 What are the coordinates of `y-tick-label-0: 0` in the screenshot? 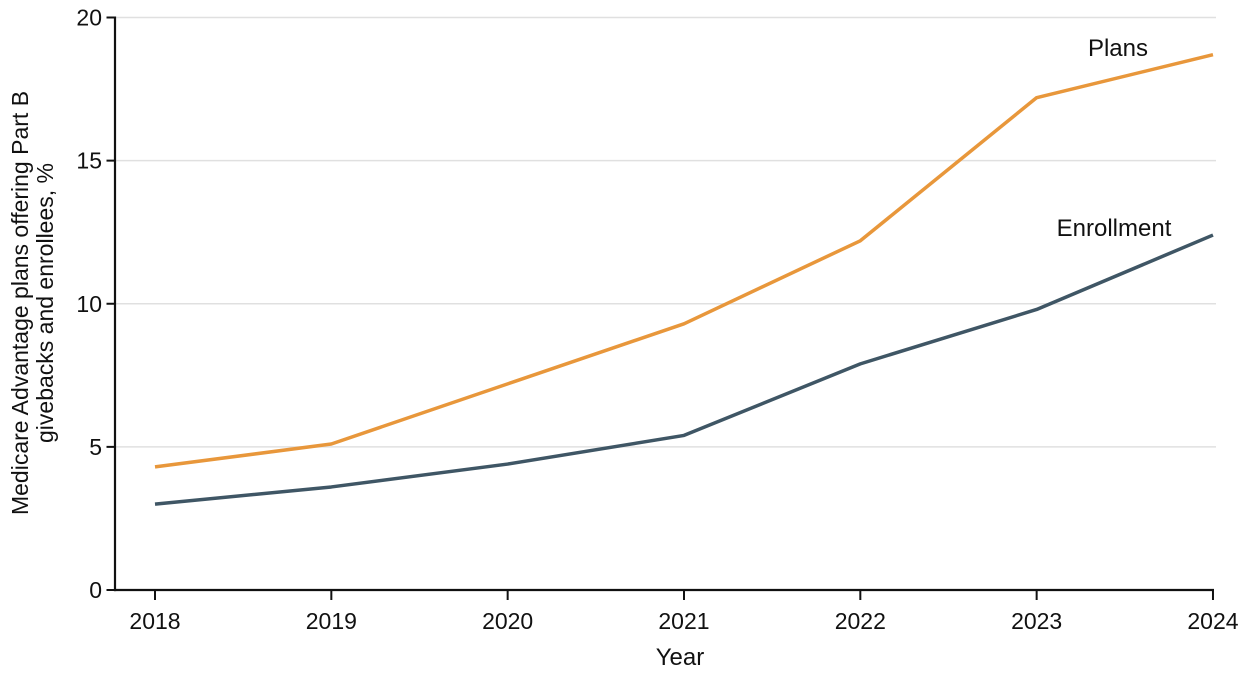 It's located at (95, 590).